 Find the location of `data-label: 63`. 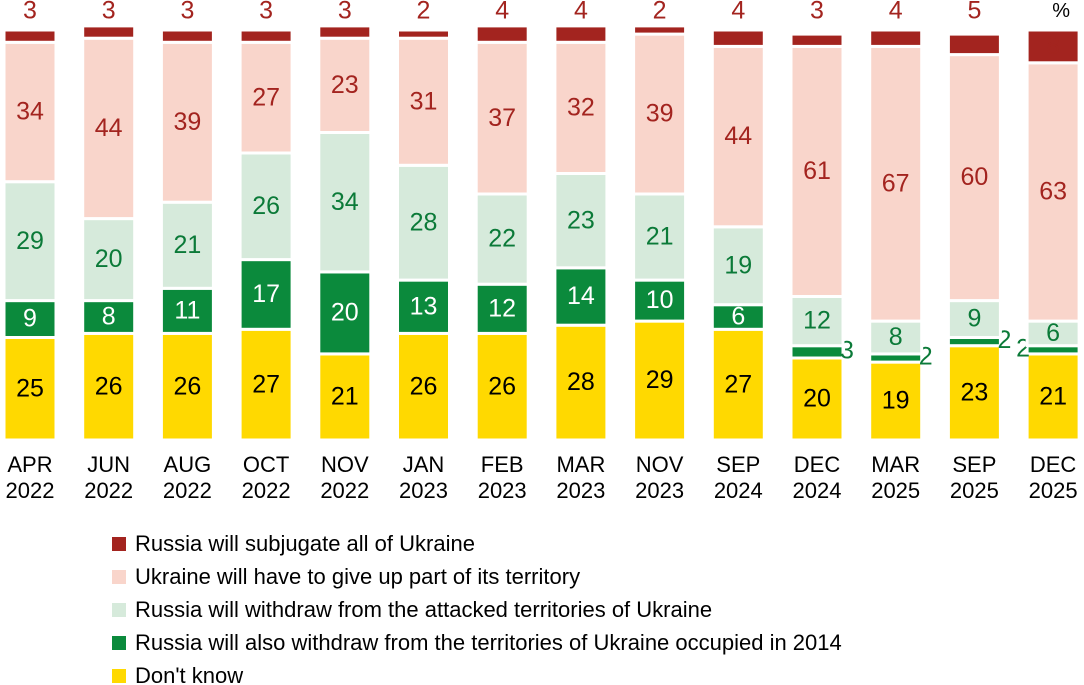

data-label: 63 is located at coordinates (1053, 192).